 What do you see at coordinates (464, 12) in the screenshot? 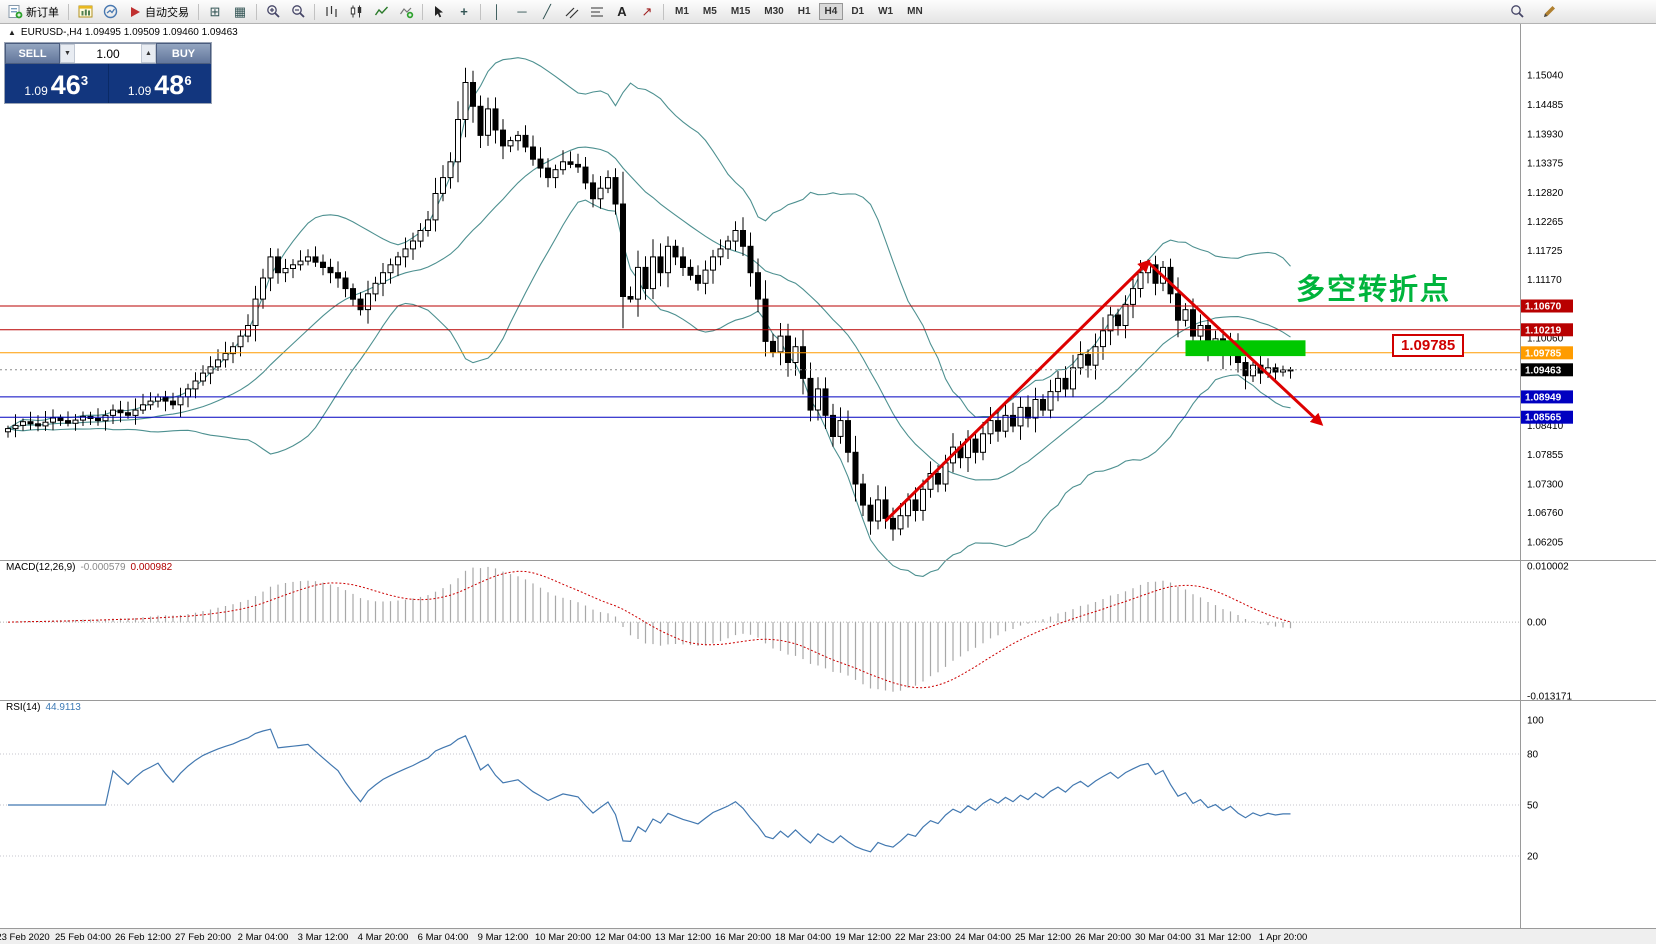
I see `crosshair-button: +` at bounding box center [464, 12].